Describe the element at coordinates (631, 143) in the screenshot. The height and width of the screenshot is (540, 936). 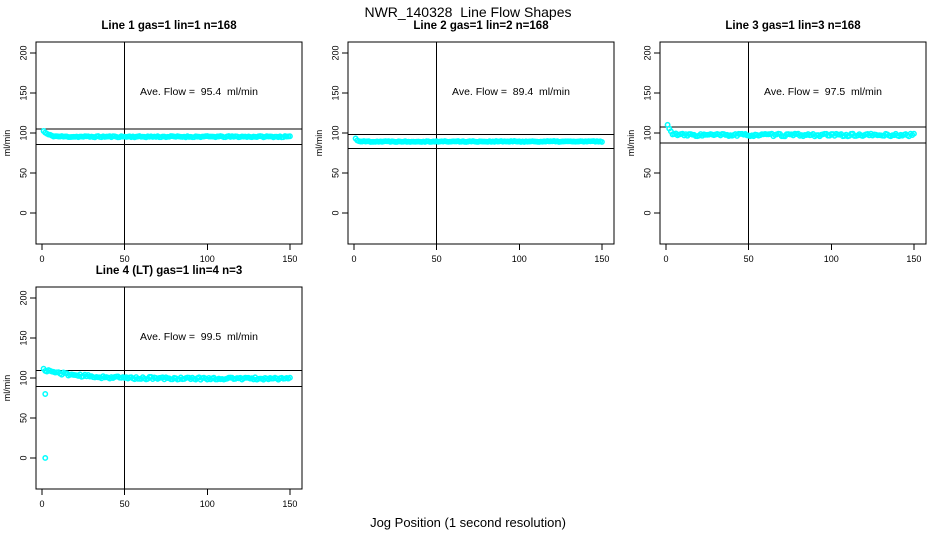
I see `panel-3-y-axis-label: ml/min` at that location.